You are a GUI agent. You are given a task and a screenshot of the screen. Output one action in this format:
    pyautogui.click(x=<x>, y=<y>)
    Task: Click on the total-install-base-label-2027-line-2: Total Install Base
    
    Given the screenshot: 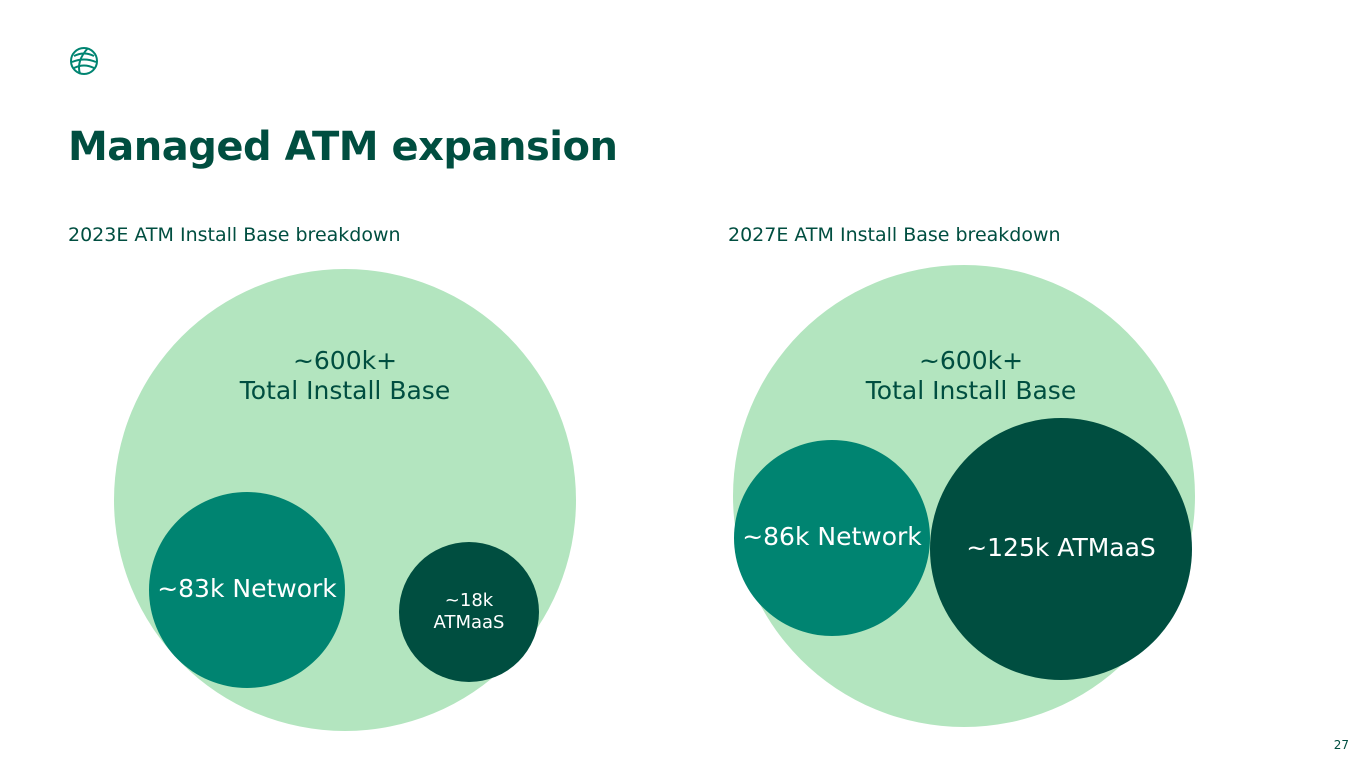 What is the action you would take?
    pyautogui.click(x=970, y=390)
    